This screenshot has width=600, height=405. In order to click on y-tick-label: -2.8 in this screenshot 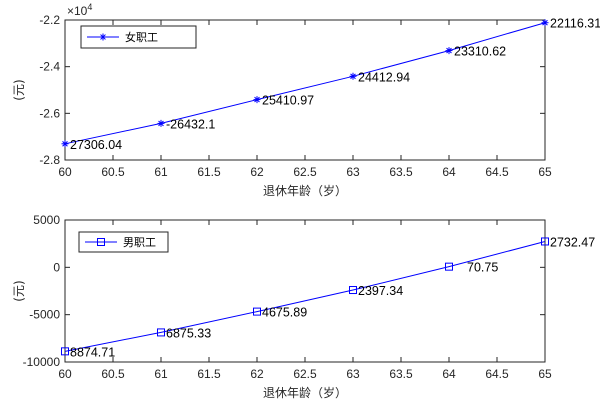, I will do `click(49, 160)`.